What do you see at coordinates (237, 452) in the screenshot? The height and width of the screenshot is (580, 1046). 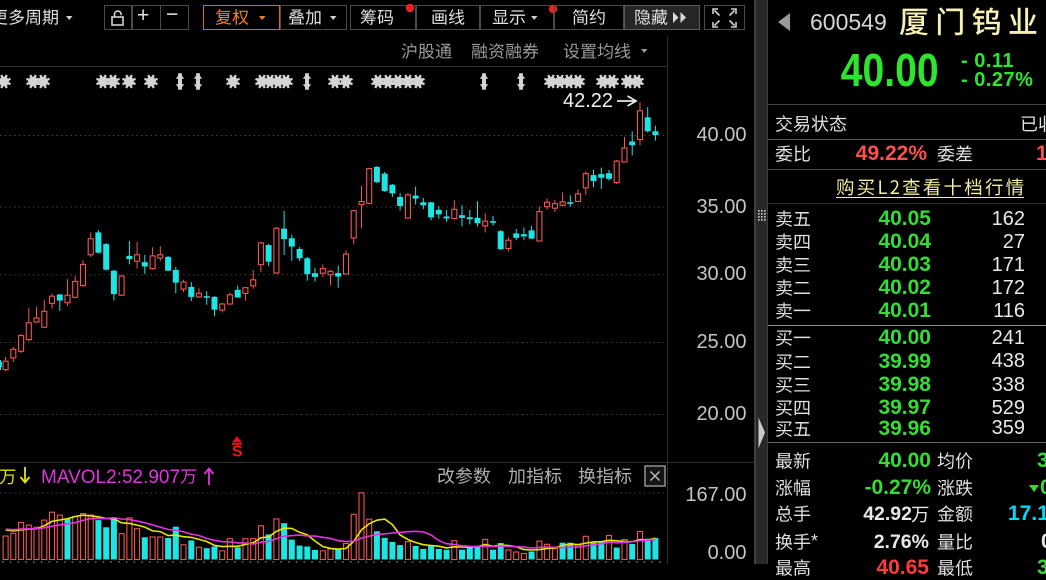 I see `svg-text: S` at bounding box center [237, 452].